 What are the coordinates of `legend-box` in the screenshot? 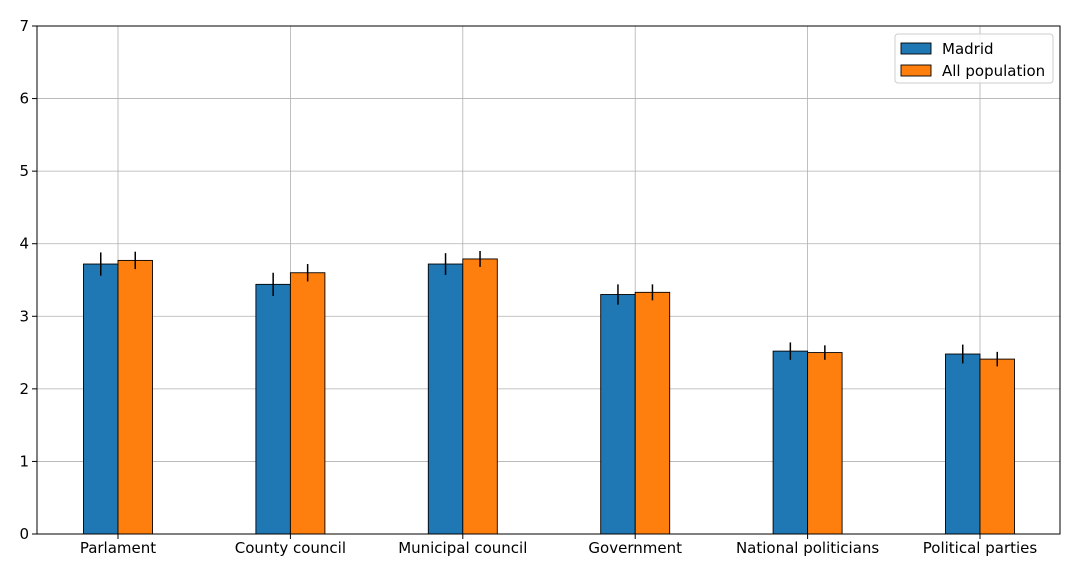 It's located at (974, 58).